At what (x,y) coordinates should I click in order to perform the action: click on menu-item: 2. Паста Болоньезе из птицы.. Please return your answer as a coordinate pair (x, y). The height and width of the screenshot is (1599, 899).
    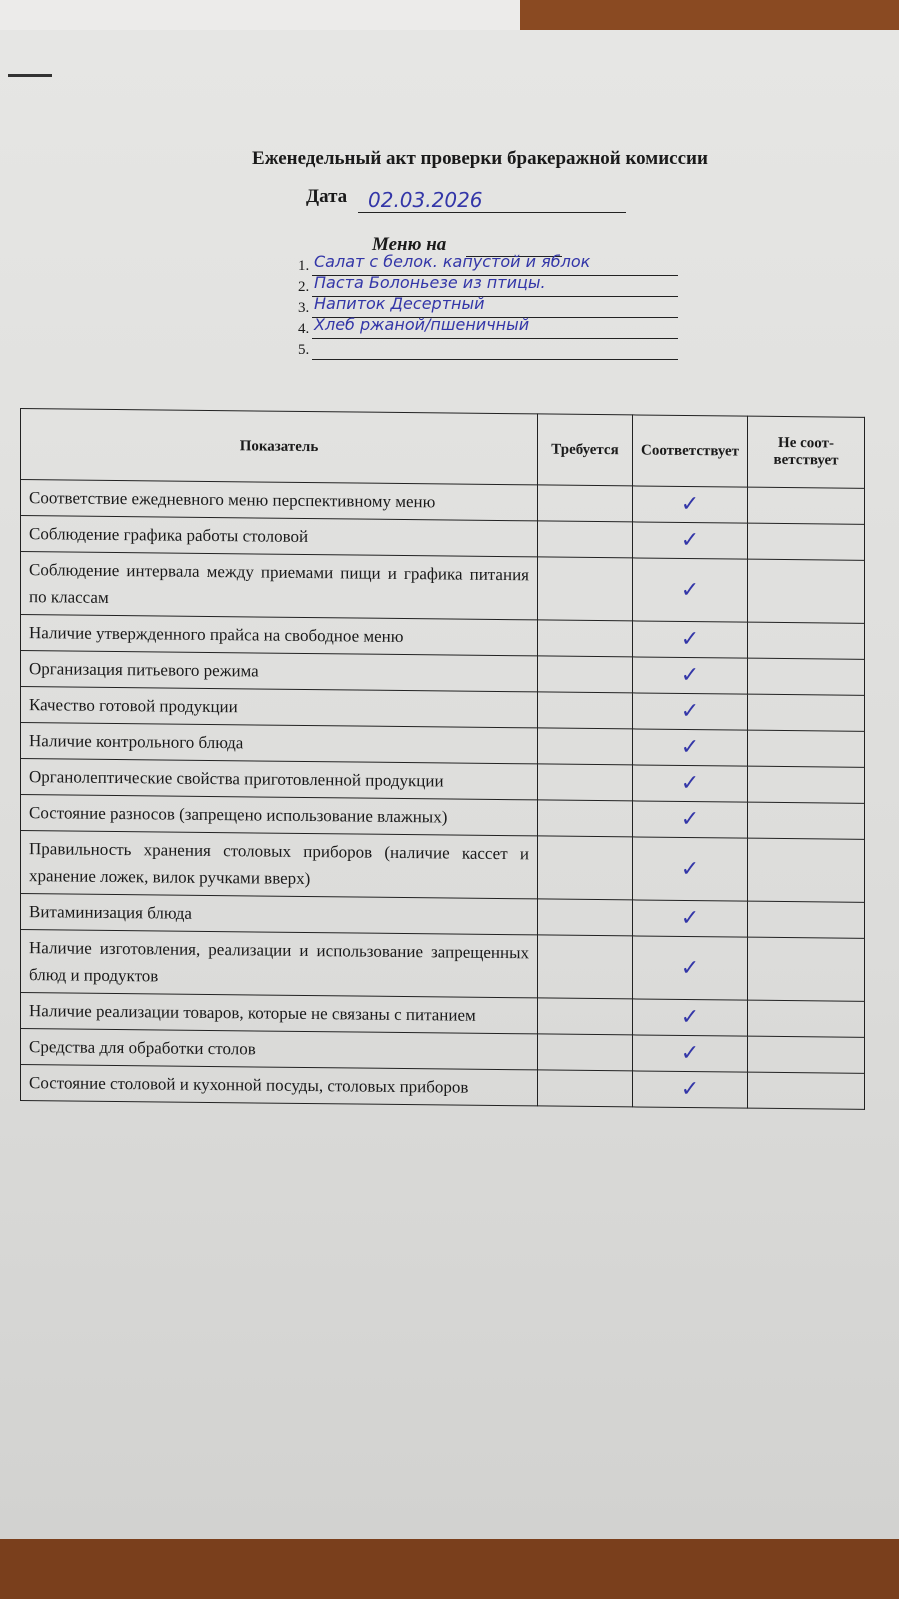
    Looking at the image, I should click on (488, 285).